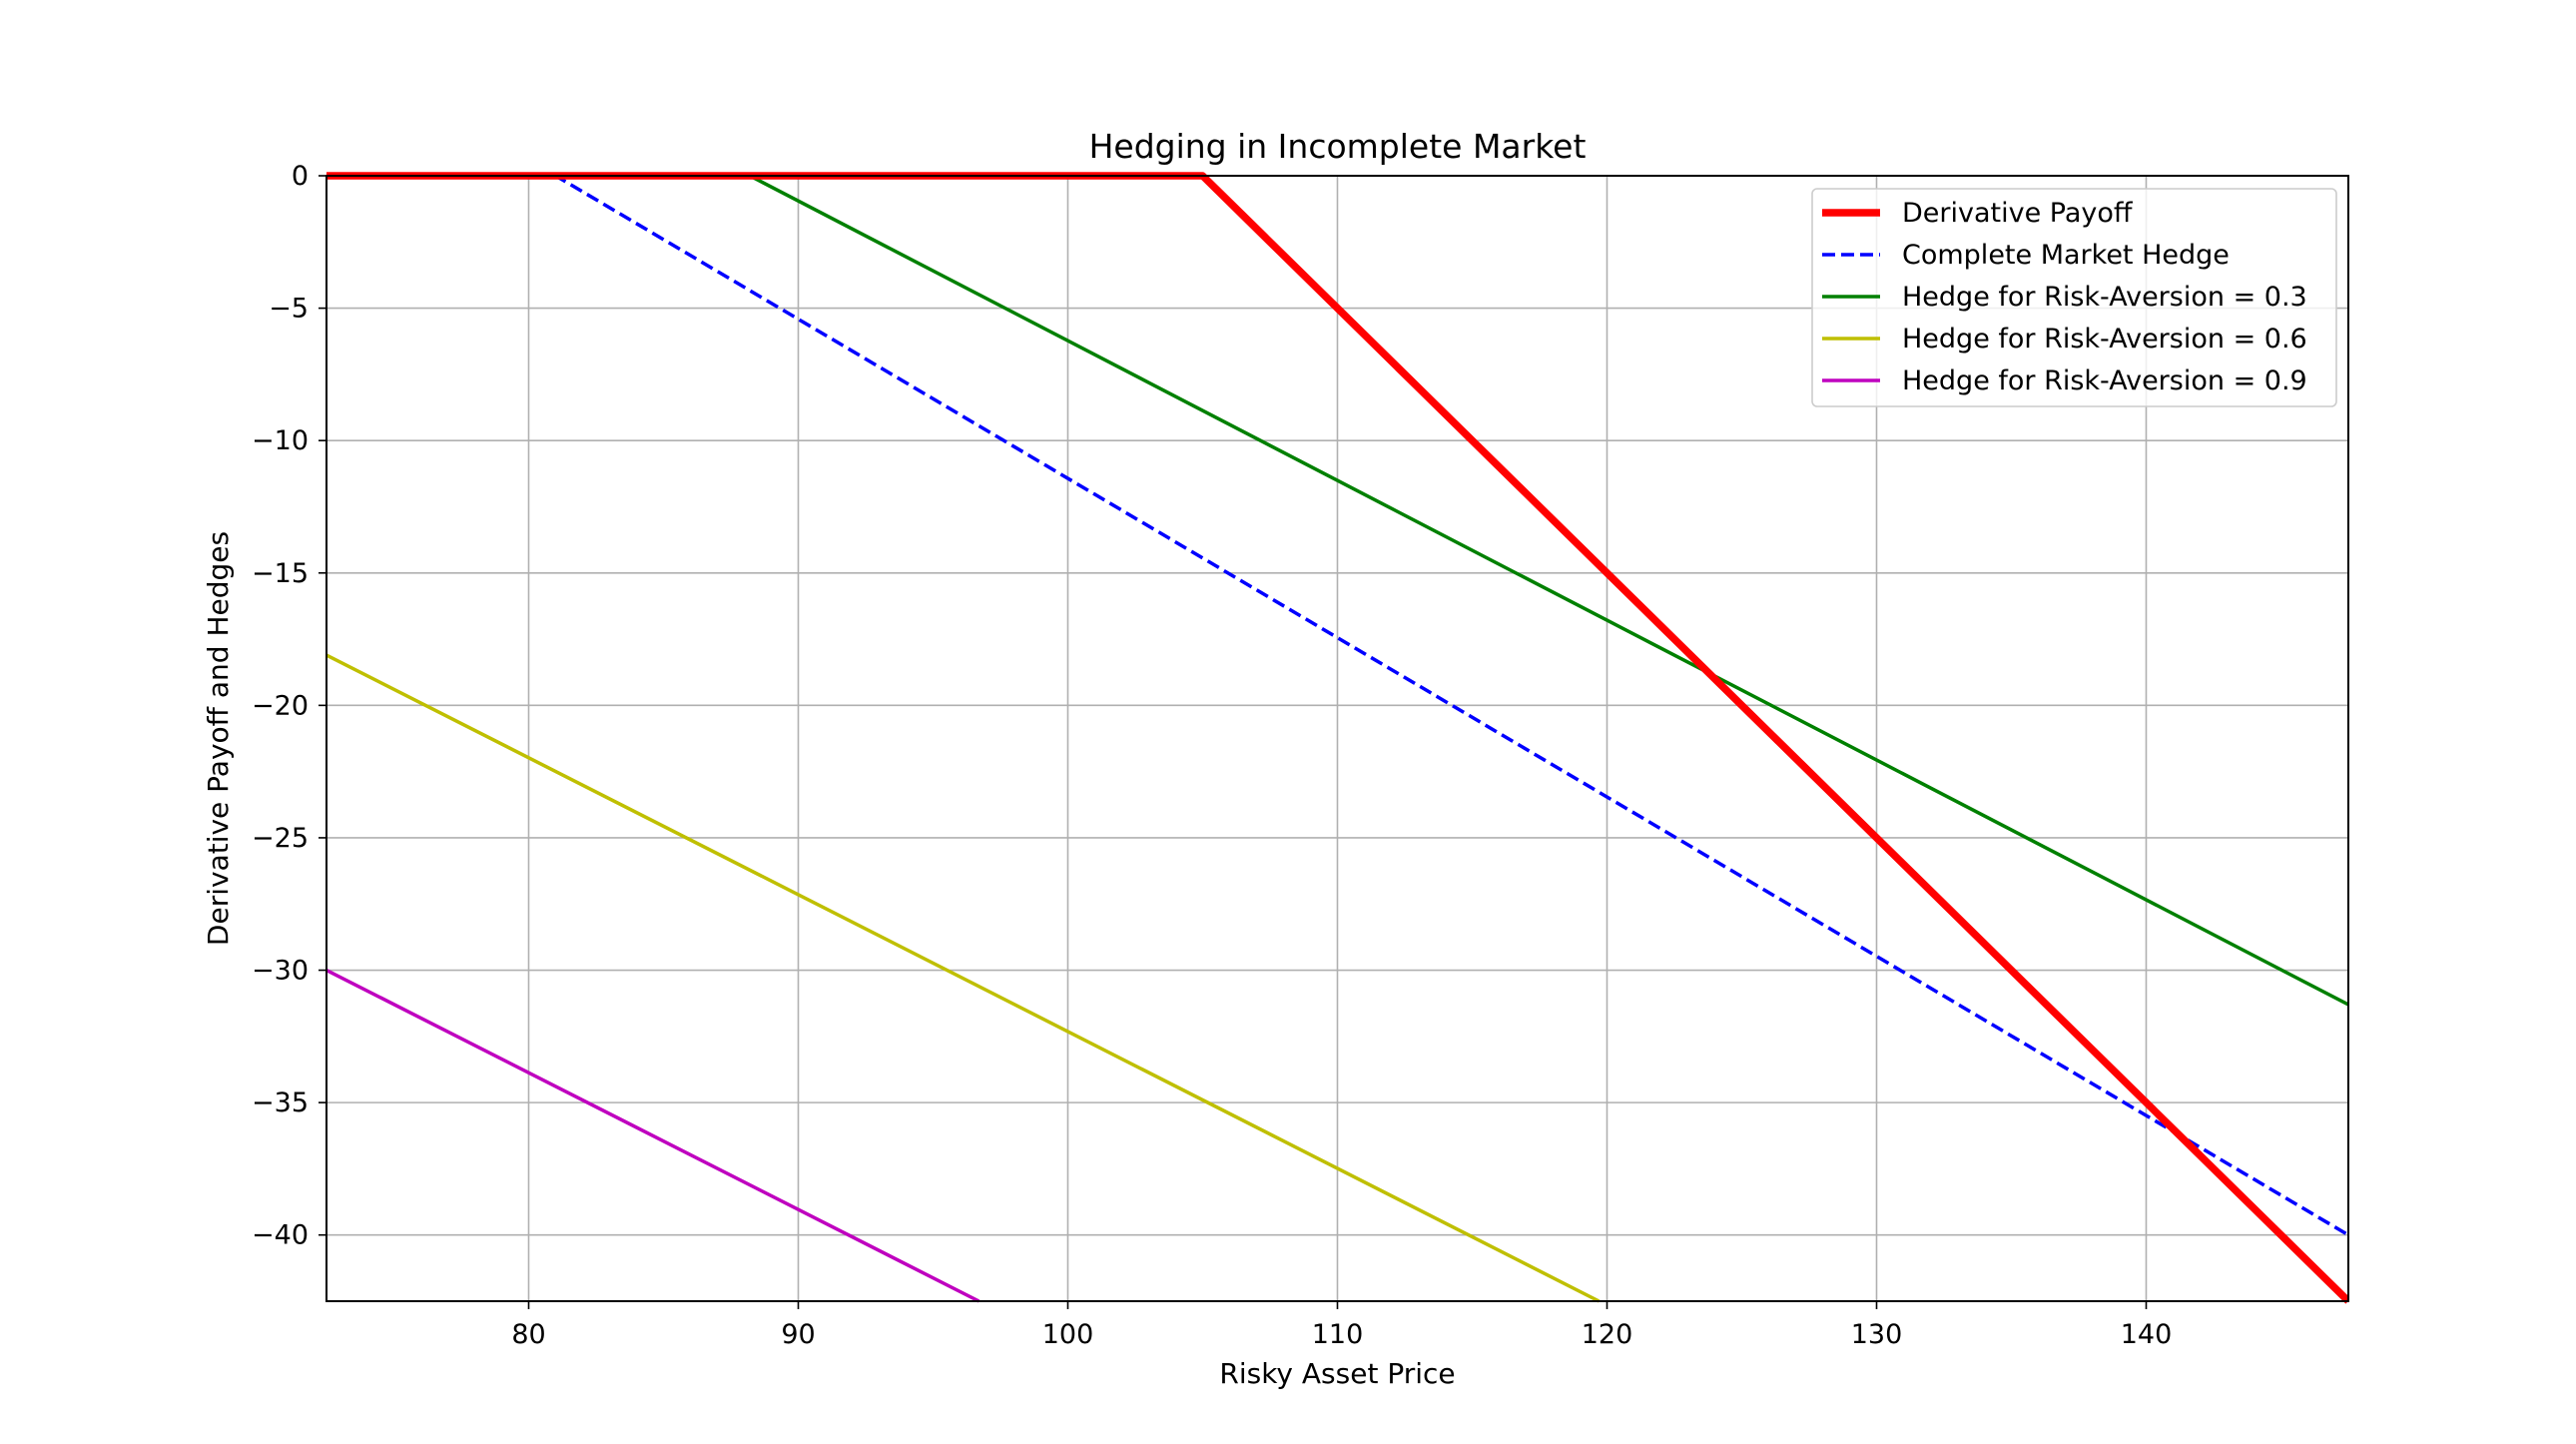 Image resolution: width=2576 pixels, height=1444 pixels. Describe the element at coordinates (1068, 1334) in the screenshot. I see `x-tick-label: 100` at that location.